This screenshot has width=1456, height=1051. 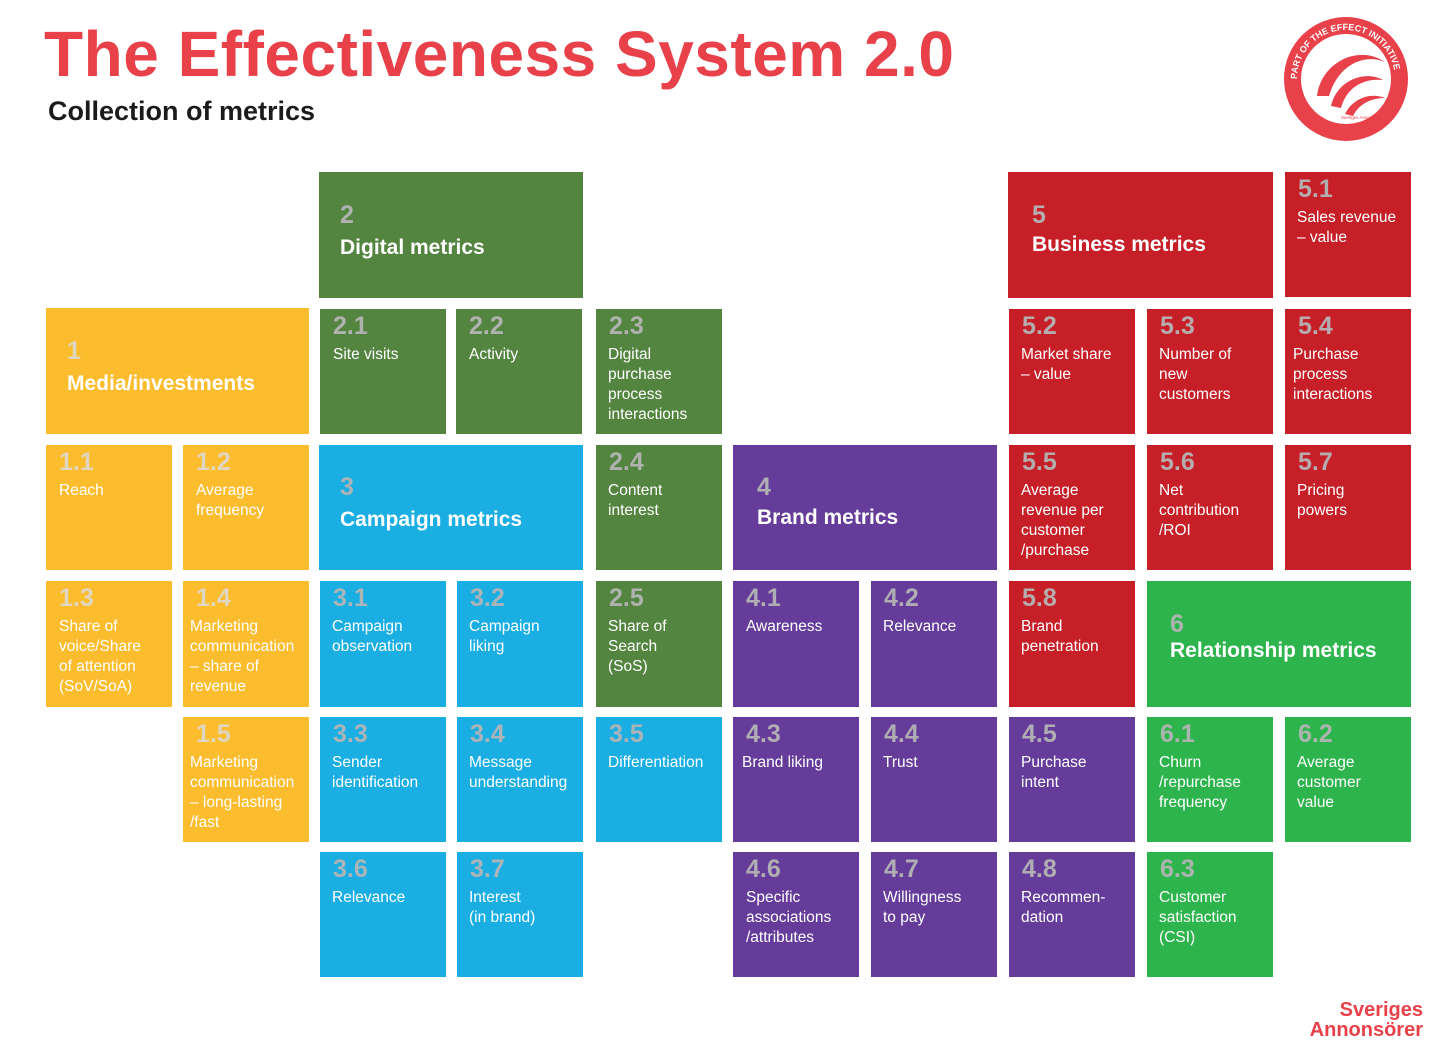 I want to click on svg-text: Sveriges Annonsörer, so click(x=1362, y=117).